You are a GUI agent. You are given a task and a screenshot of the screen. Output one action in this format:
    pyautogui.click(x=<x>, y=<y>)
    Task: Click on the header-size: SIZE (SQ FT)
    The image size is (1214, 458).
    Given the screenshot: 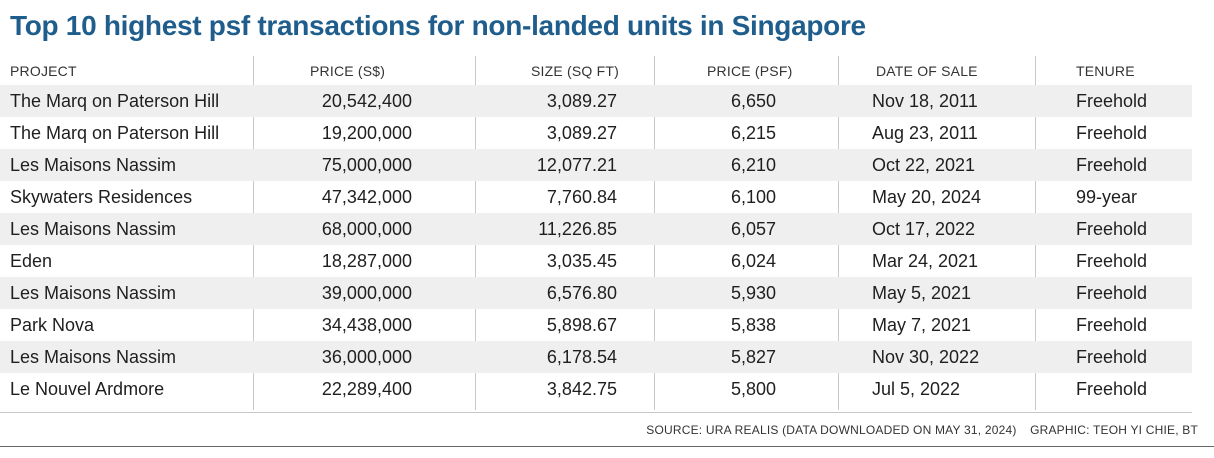 What is the action you would take?
    pyautogui.click(x=575, y=70)
    